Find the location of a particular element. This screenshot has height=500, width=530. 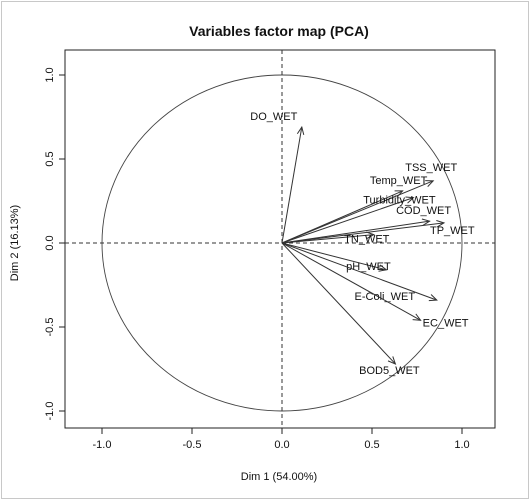

y-tick-label: -0.5 is located at coordinates (50, 327).